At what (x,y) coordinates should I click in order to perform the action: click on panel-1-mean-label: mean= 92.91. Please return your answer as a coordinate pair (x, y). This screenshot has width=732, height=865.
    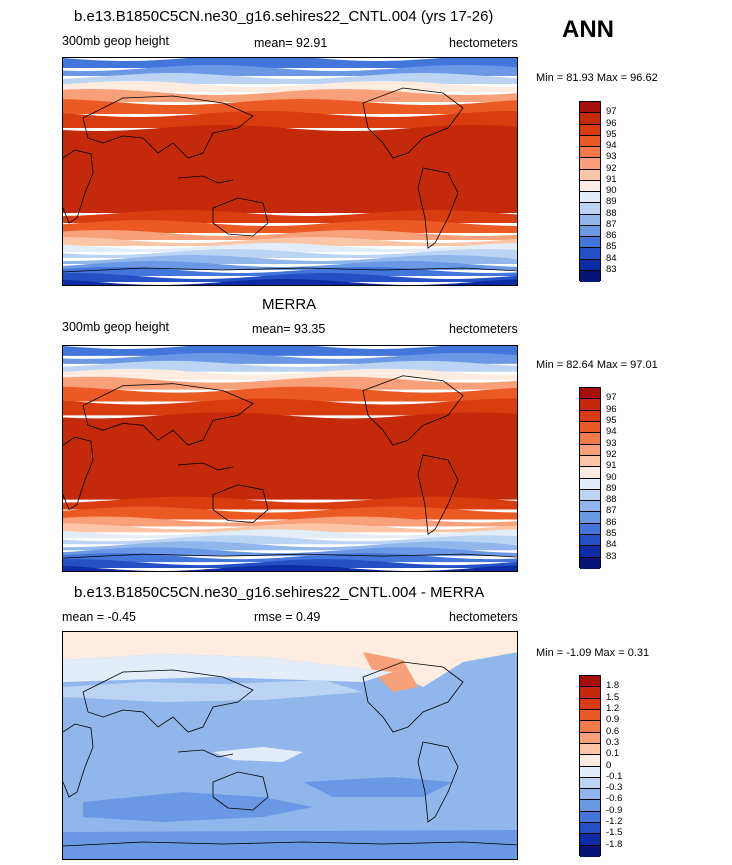
    Looking at the image, I should click on (291, 43).